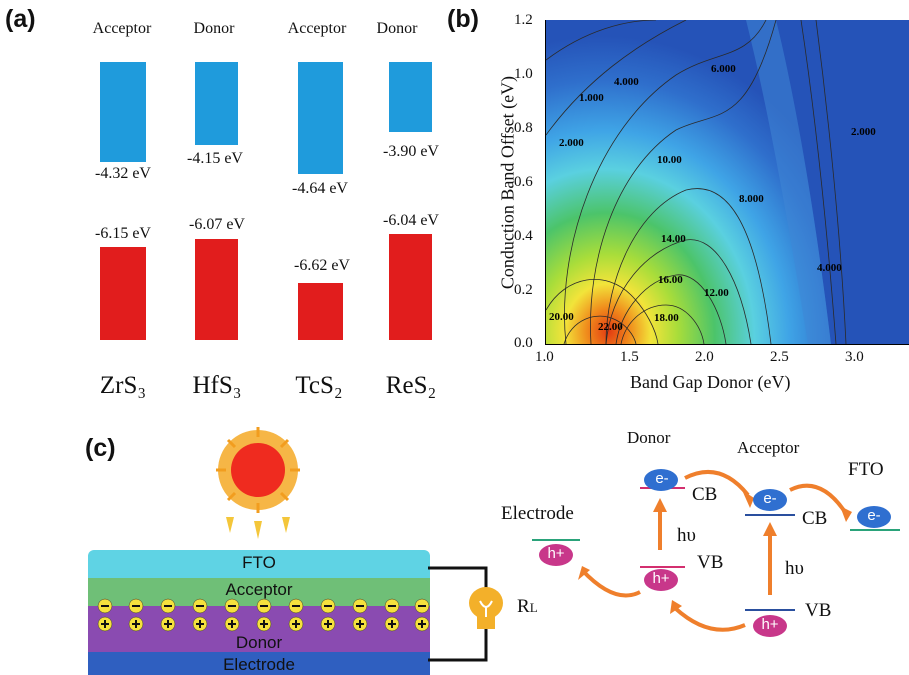 This screenshot has width=909, height=675. What do you see at coordinates (523, 20) in the screenshot?
I see `ytick-1.2: 1.2` at bounding box center [523, 20].